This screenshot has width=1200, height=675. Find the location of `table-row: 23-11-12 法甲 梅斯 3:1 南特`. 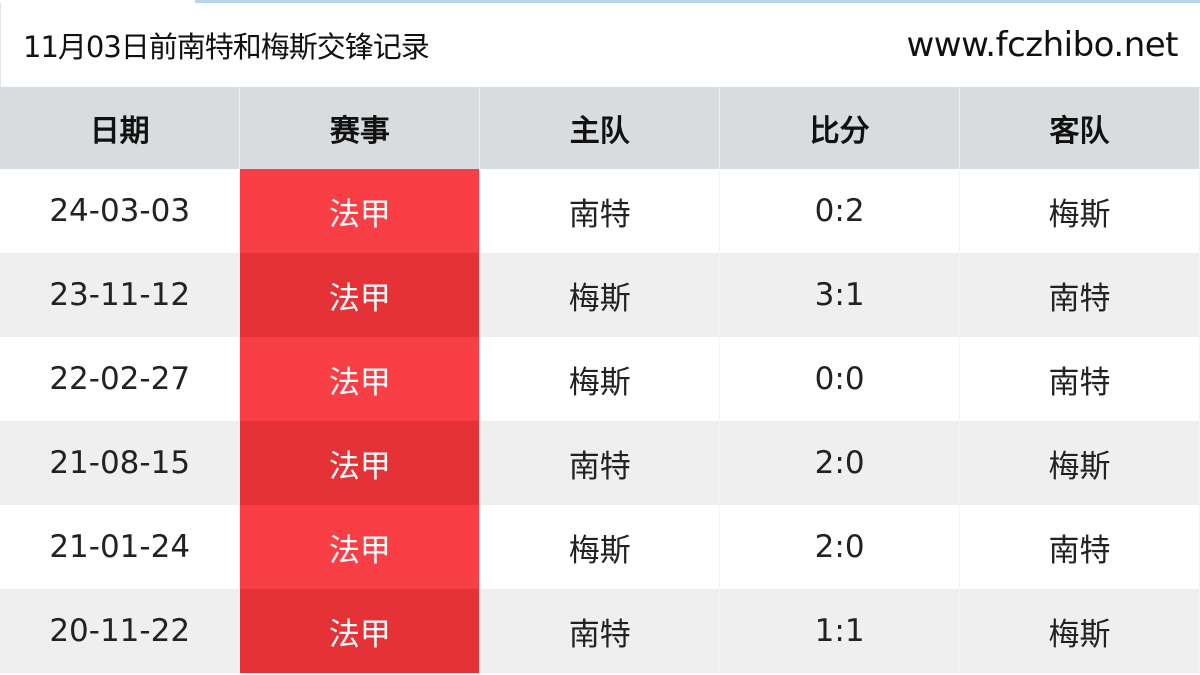

table-row: 23-11-12 法甲 梅斯 3:1 南特 is located at coordinates (600, 295).